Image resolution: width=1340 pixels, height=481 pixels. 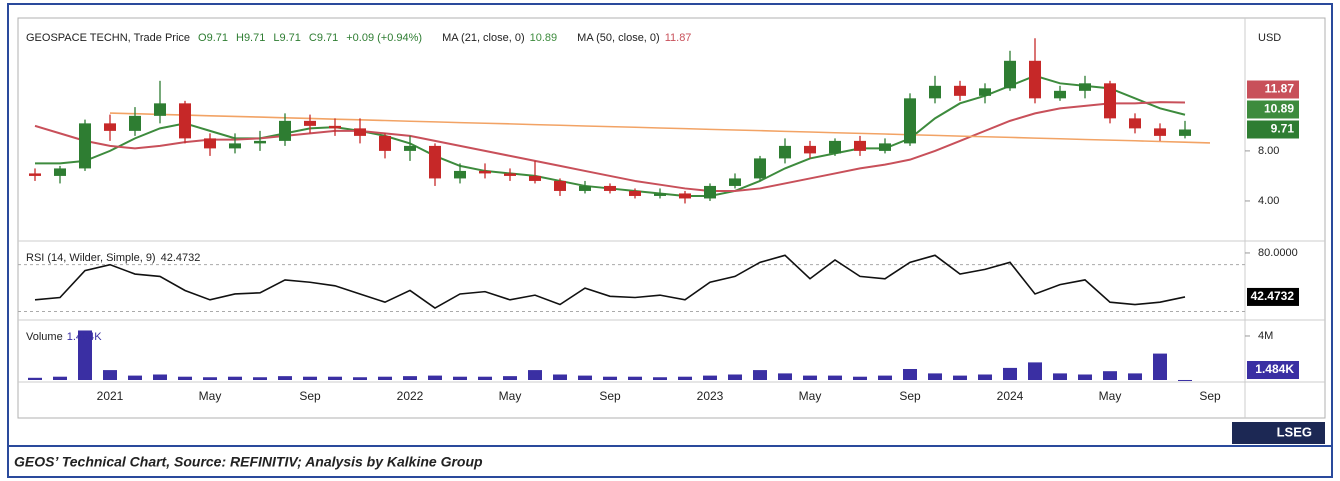 I want to click on line-series, so click(x=610, y=281).